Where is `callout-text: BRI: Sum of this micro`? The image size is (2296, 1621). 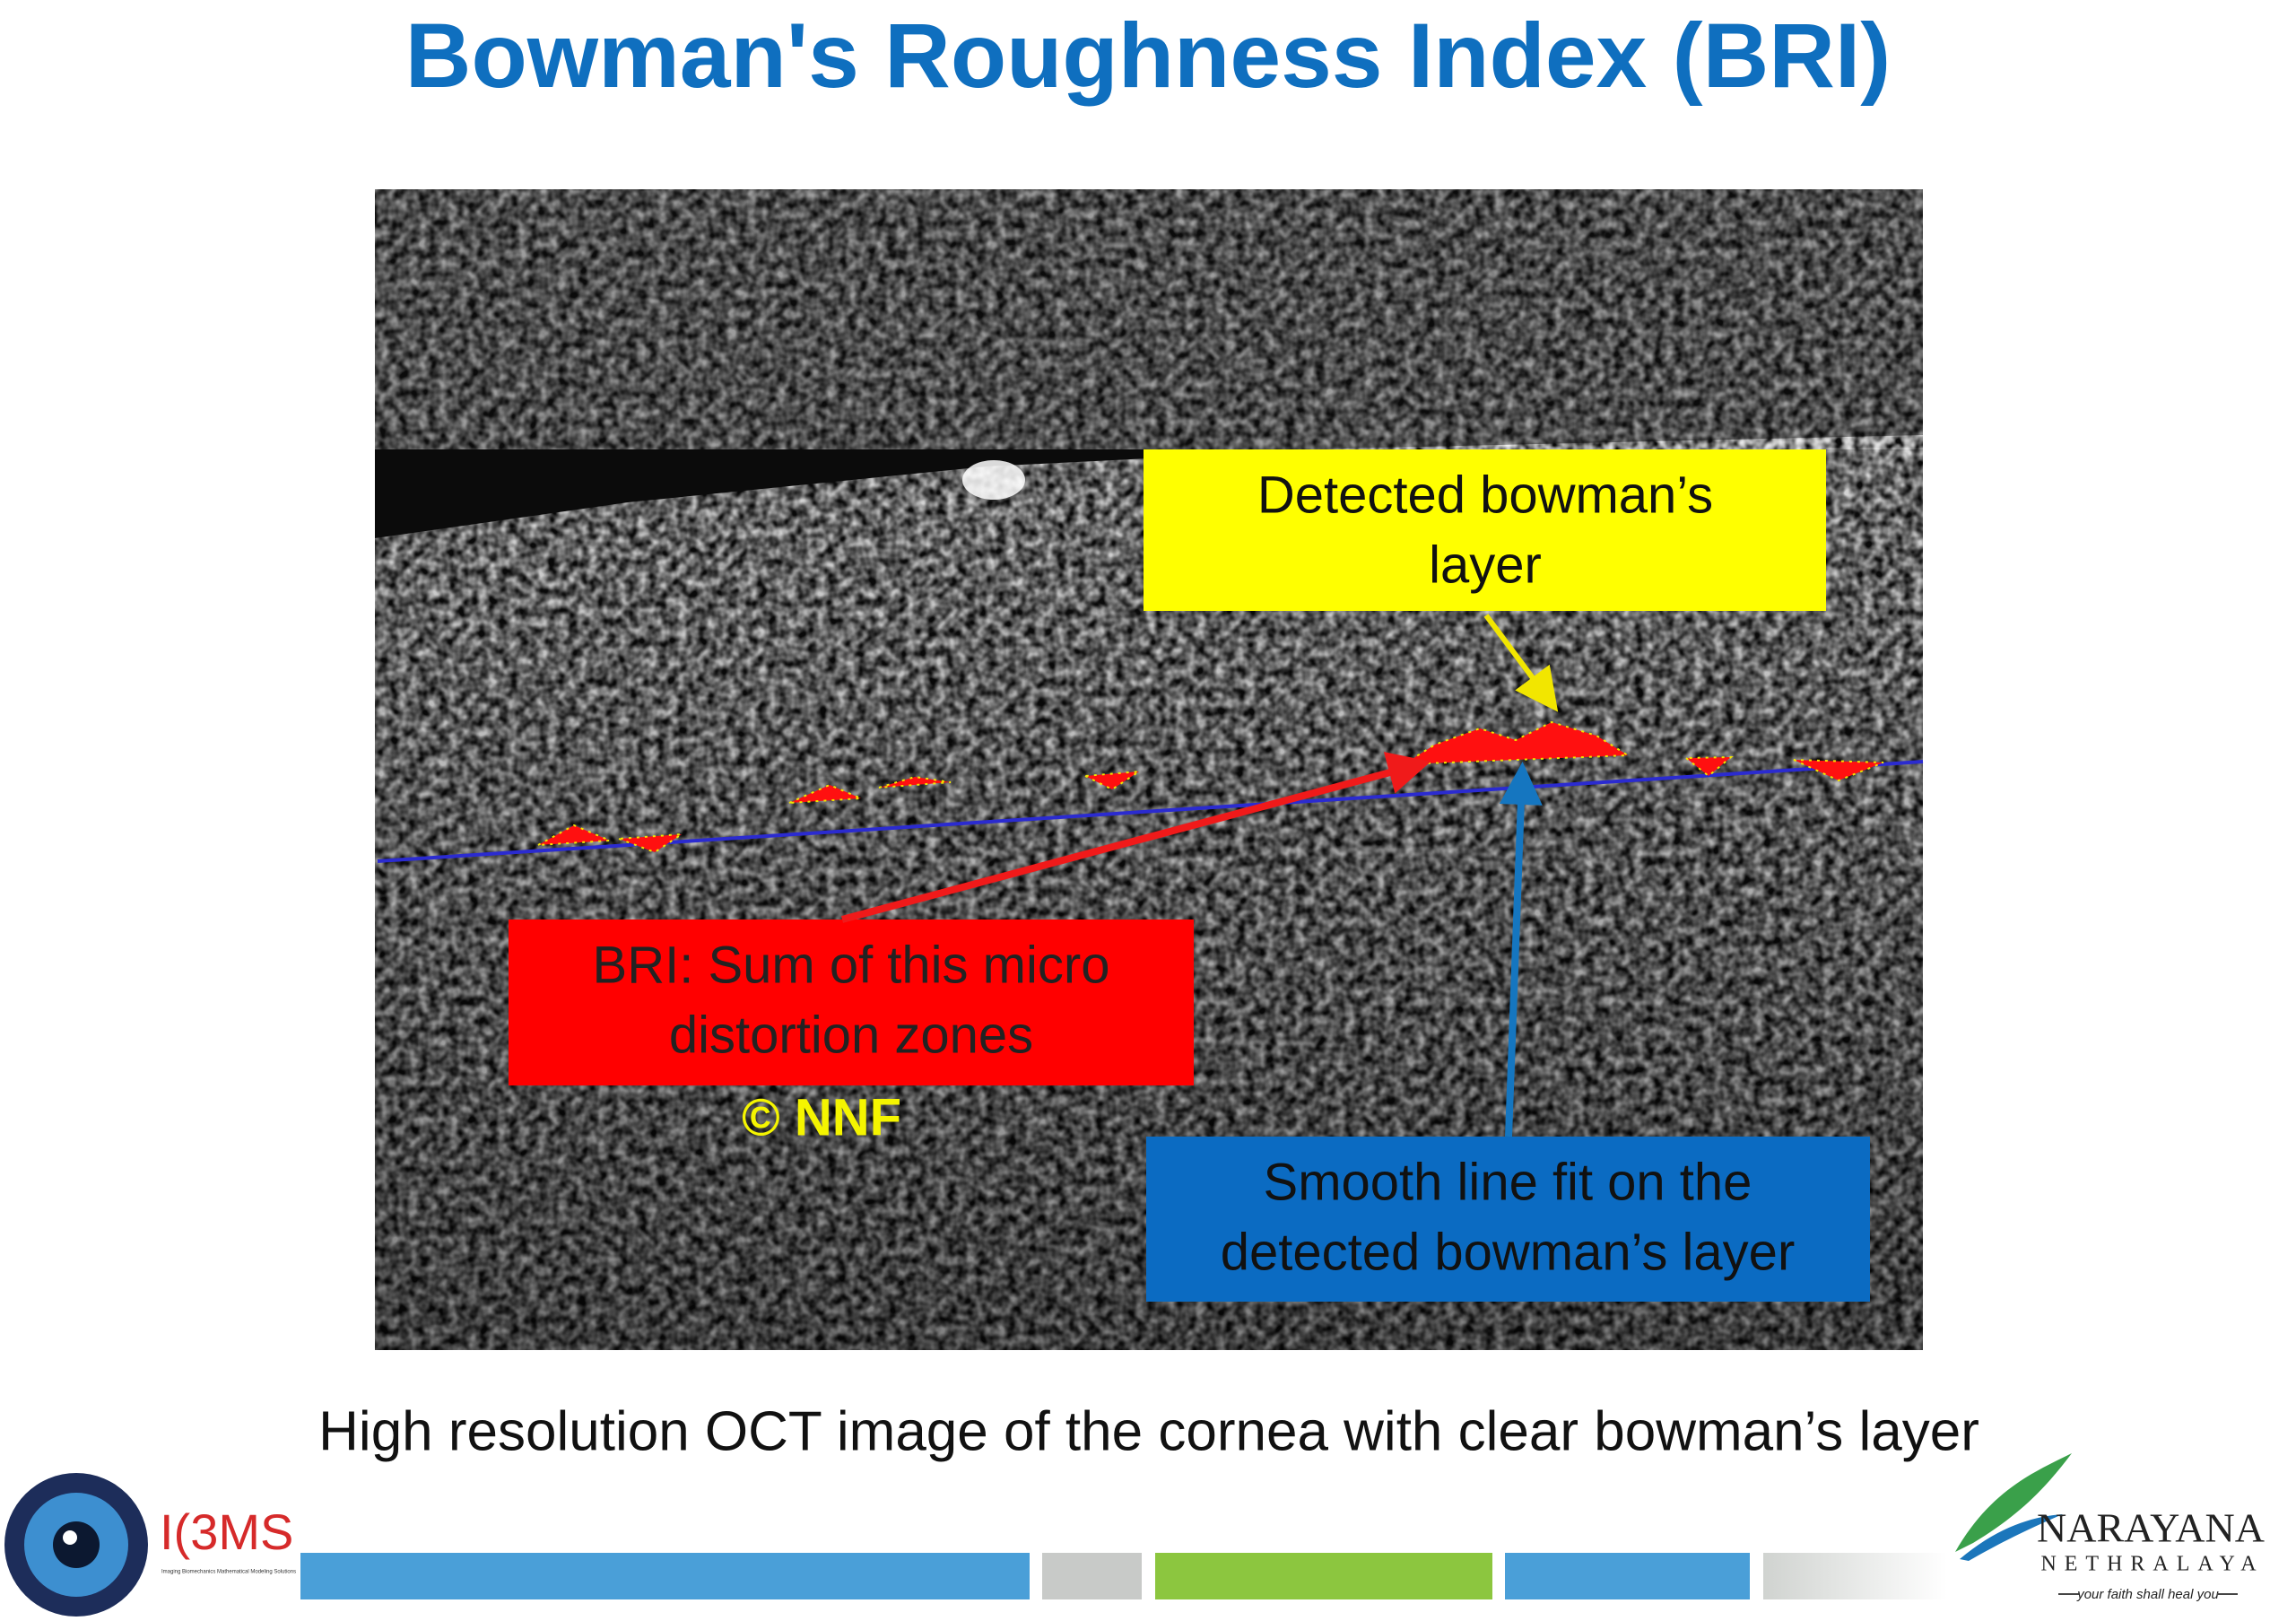 callout-text: BRI: Sum of this micro is located at coordinates (851, 965).